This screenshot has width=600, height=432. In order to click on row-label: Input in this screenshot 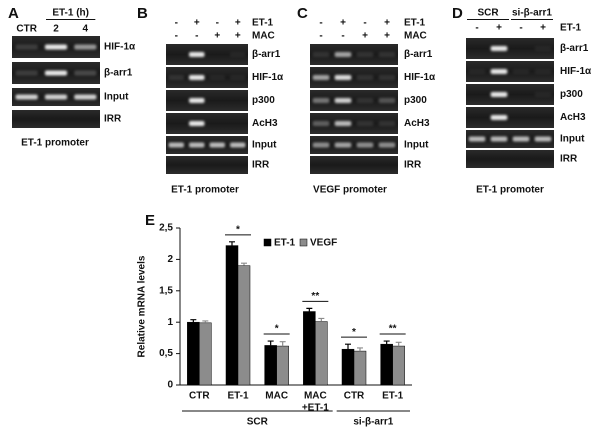, I will do `click(416, 145)`.